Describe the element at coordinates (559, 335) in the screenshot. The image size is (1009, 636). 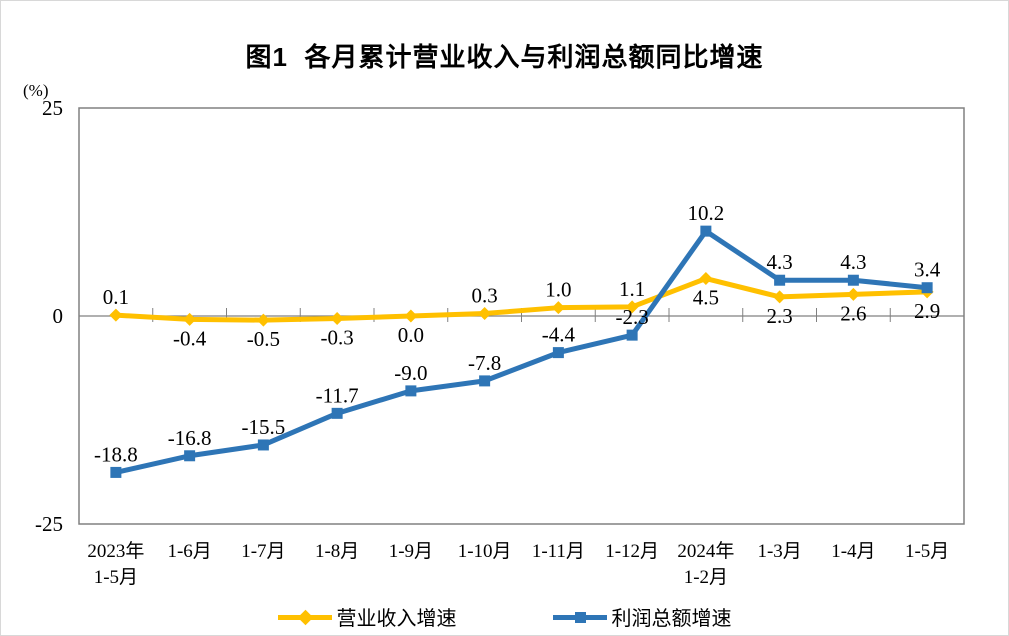
I see `data-label: -4.4` at that location.